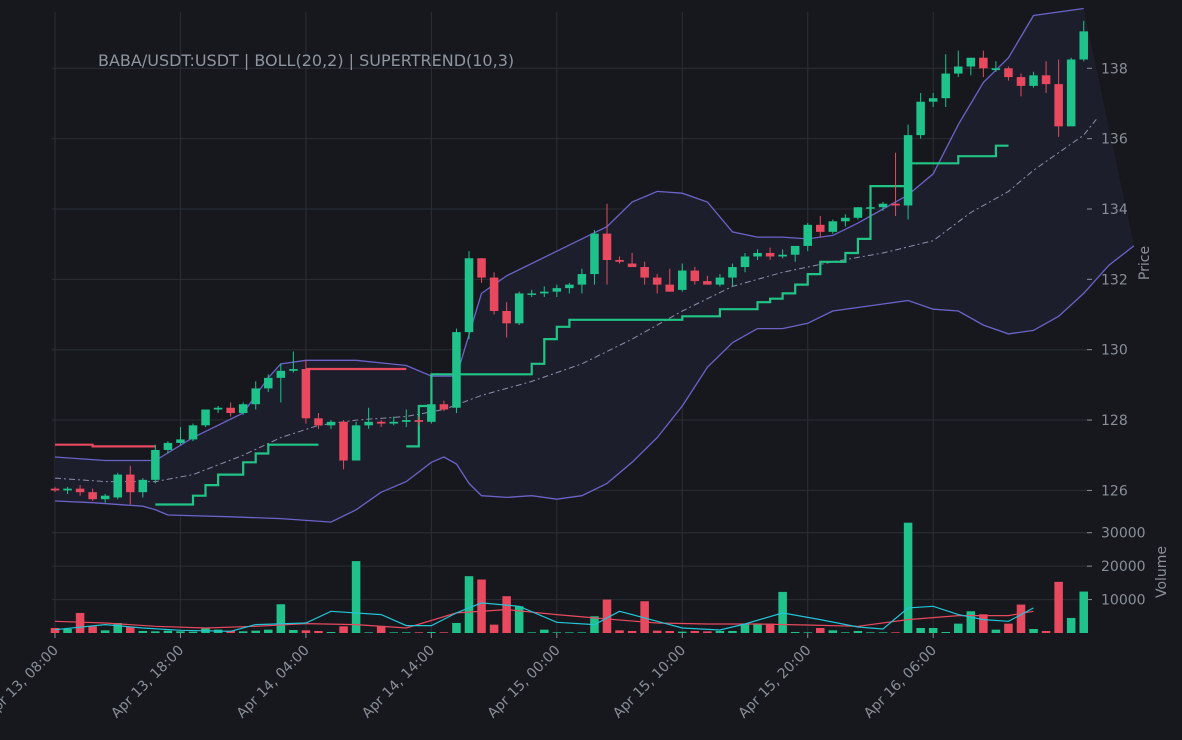 This screenshot has height=740, width=1182. I want to click on volume-tick-labels: 10000 20000 30000, so click(1116, 567).